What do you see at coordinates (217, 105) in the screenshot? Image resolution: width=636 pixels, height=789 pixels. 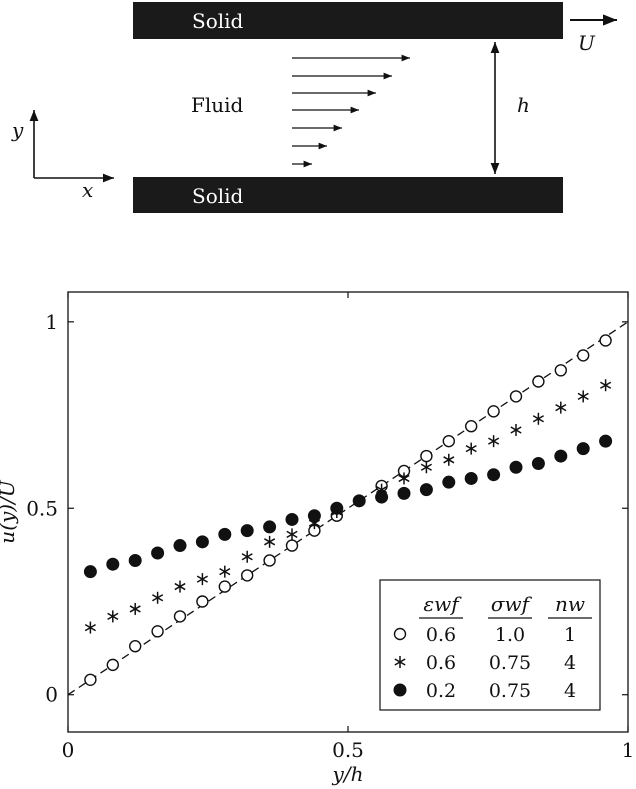 I see `fluid-label: Fluid` at bounding box center [217, 105].